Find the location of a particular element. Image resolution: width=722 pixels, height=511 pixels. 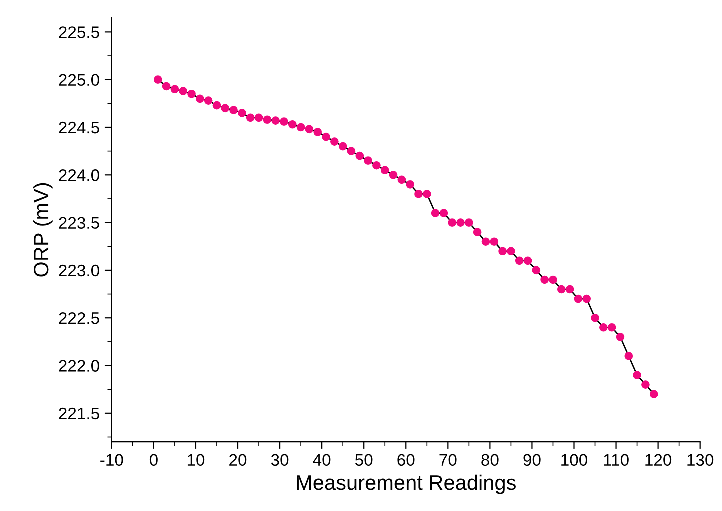

x-tick-label: 0 is located at coordinates (154, 460).